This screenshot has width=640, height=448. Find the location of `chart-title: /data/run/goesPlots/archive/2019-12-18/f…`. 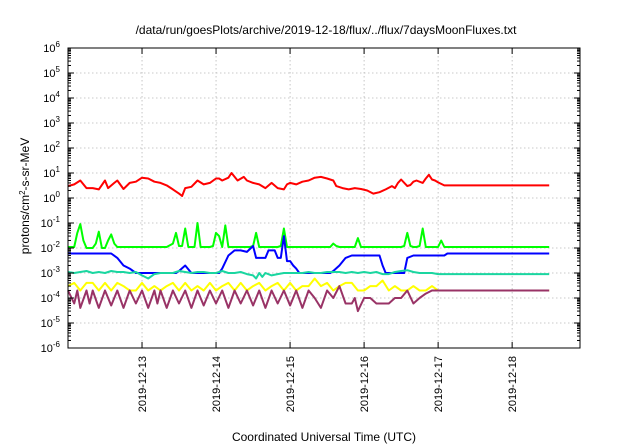

chart-title: /data/run/goesPlots/archive/2019-12-18/f… is located at coordinates (327, 30).